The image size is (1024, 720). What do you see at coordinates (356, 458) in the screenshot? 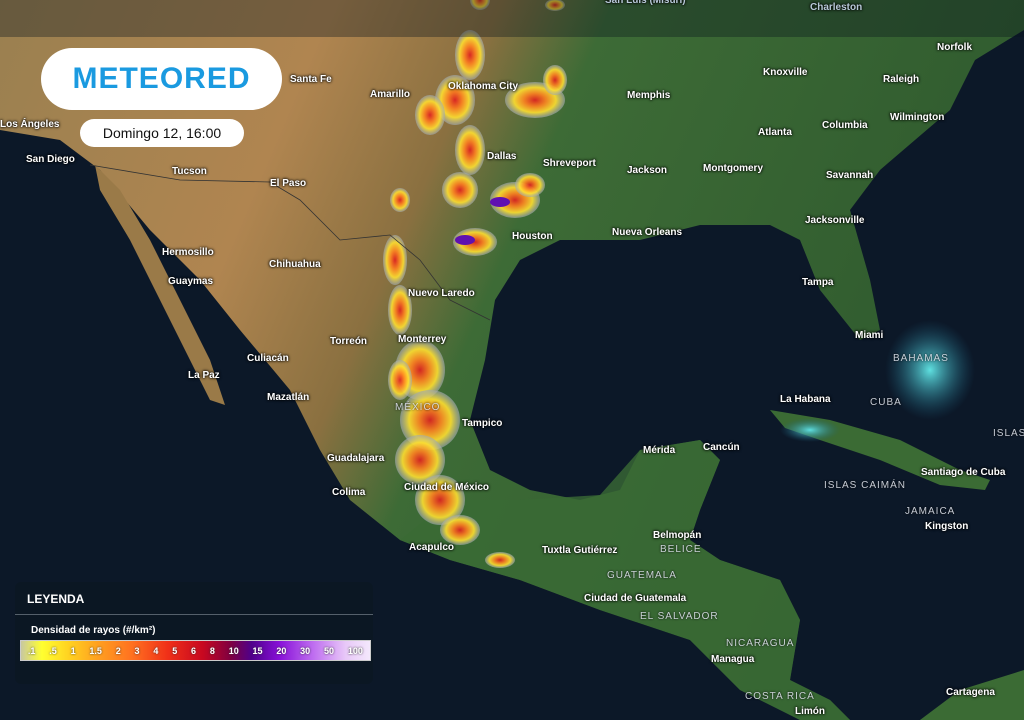
I see `city-label: Guadalajara` at bounding box center [356, 458].